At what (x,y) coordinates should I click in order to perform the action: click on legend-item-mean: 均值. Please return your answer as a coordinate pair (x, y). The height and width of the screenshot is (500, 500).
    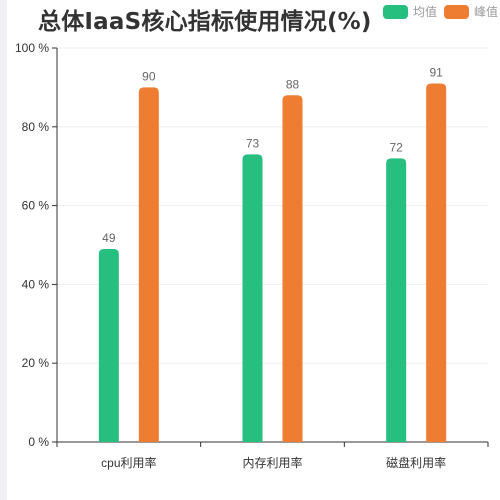
    Looking at the image, I should click on (410, 11).